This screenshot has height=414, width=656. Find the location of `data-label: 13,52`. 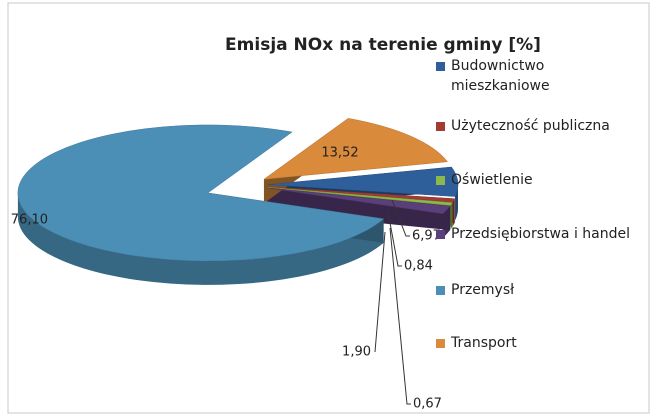

data-label: 13,52 is located at coordinates (339, 153).